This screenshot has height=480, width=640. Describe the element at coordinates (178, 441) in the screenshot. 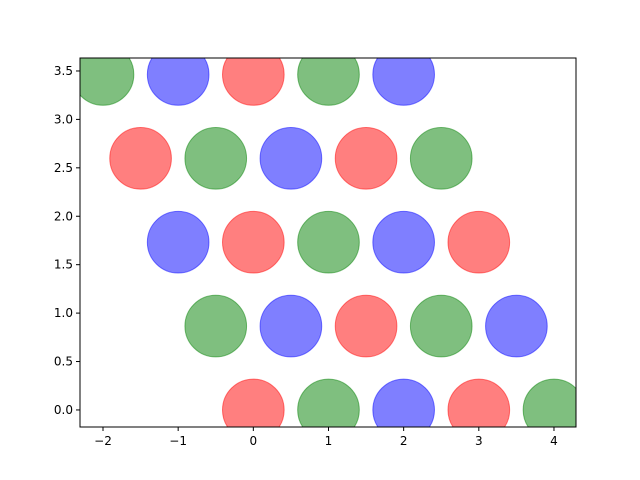

I see `x-tick-label: −1` at that location.